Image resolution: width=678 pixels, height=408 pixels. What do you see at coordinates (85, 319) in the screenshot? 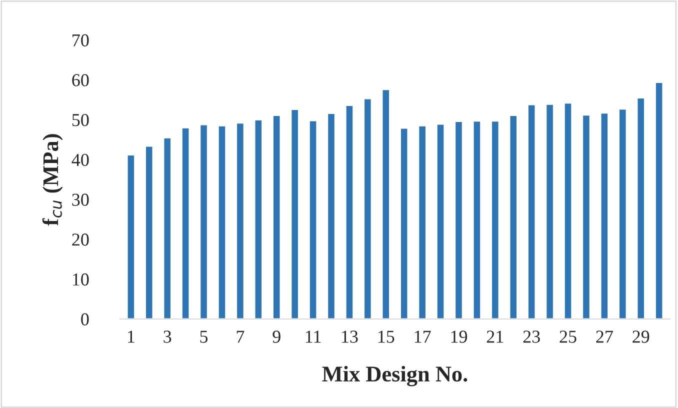
I see `y-tick-label: 0` at bounding box center [85, 319].